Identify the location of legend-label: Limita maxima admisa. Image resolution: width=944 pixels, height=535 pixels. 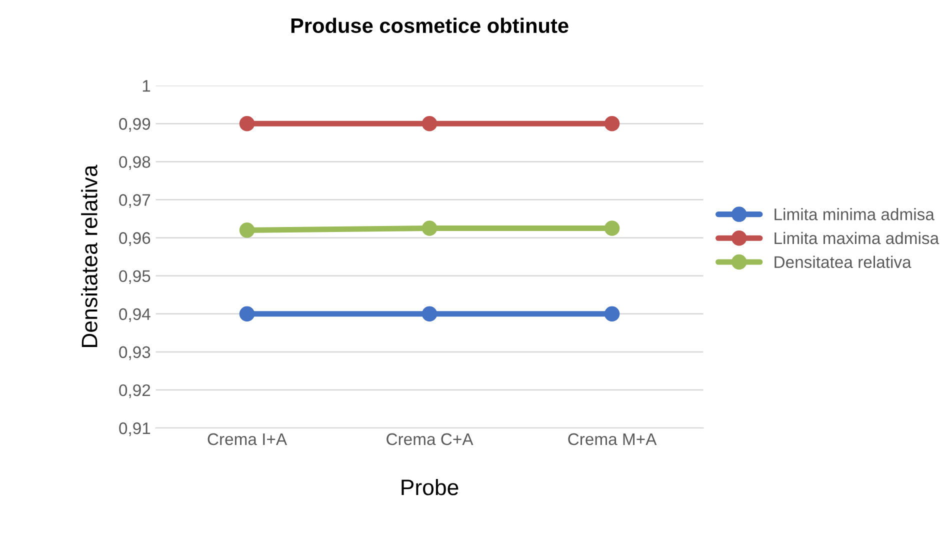
(857, 238).